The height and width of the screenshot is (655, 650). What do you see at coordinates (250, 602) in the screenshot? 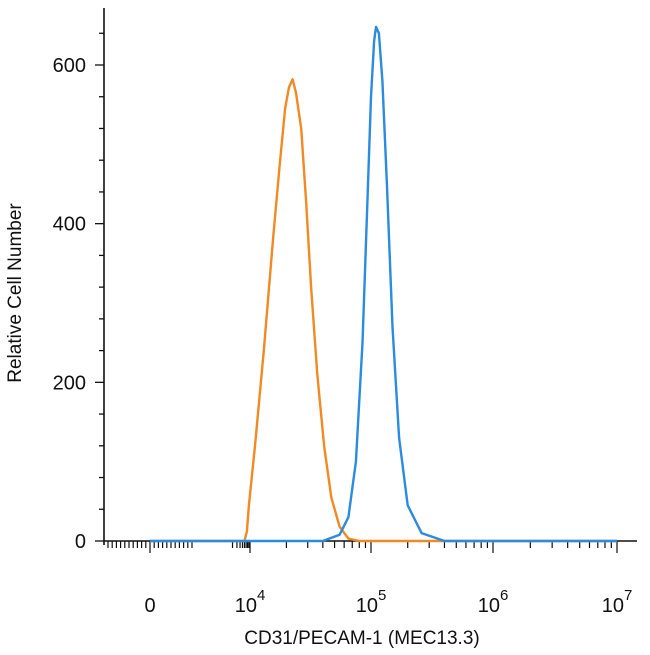
I see `x-tick-label: 10⁴` at bounding box center [250, 602].